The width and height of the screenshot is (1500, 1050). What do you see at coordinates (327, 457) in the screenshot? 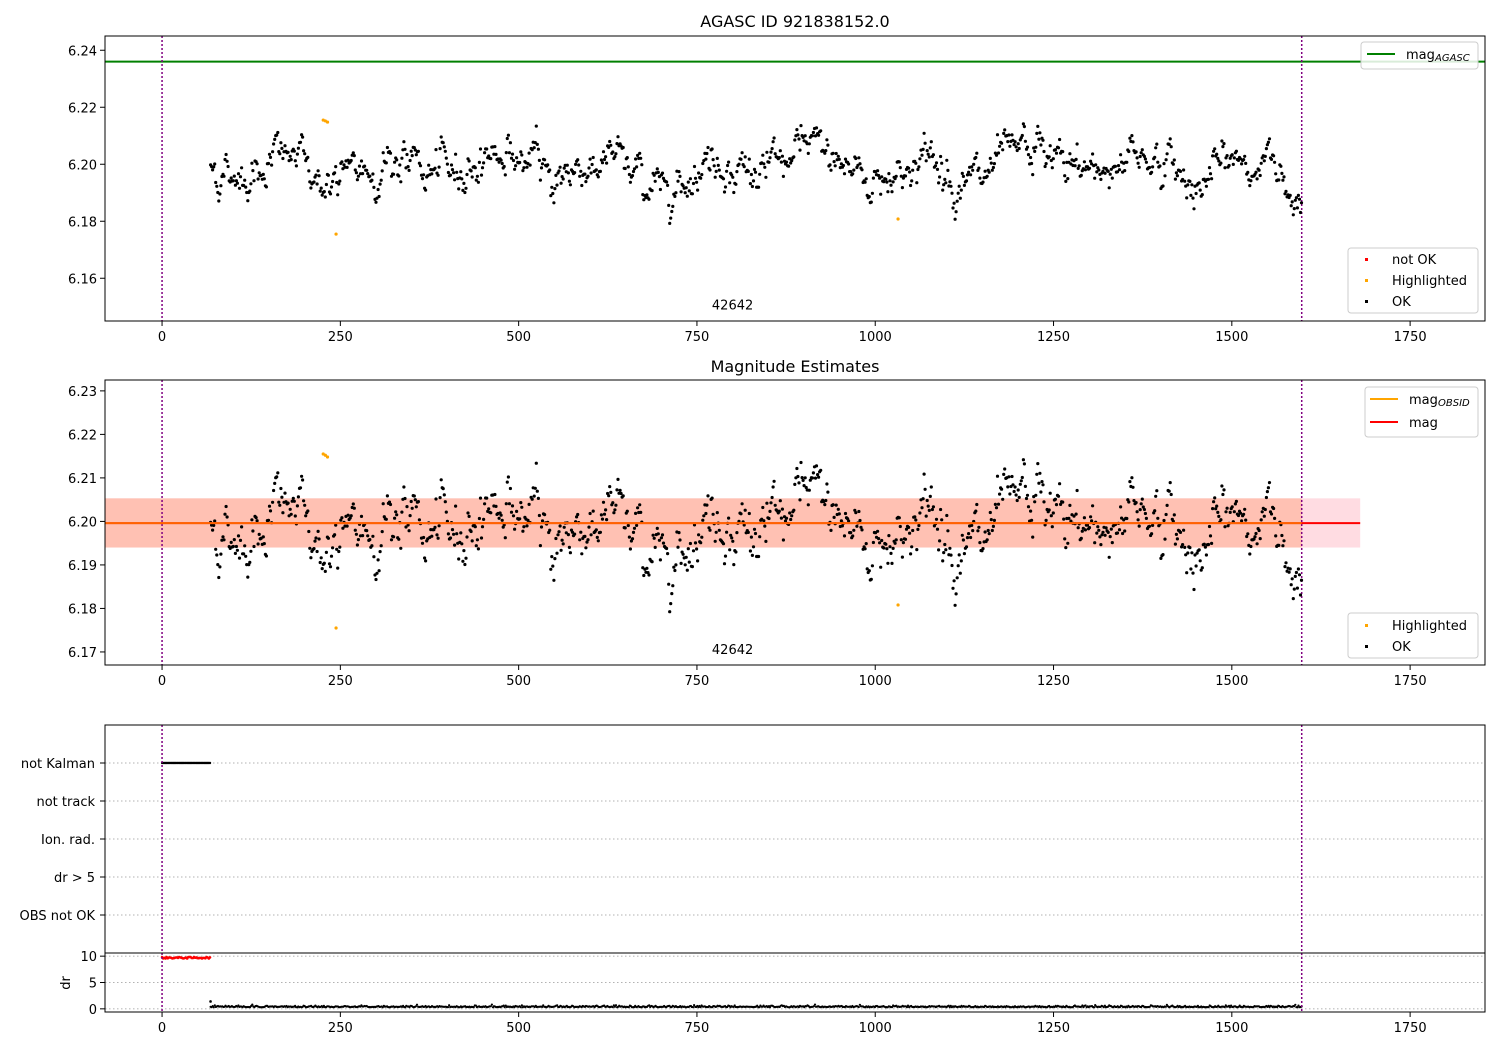
I see `highlighted-point` at bounding box center [327, 457].